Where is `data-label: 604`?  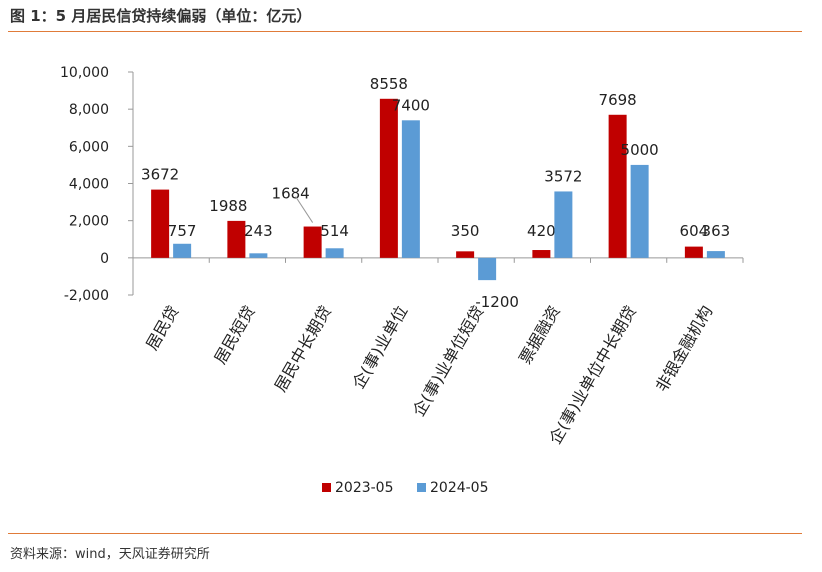
data-label: 604 is located at coordinates (694, 231).